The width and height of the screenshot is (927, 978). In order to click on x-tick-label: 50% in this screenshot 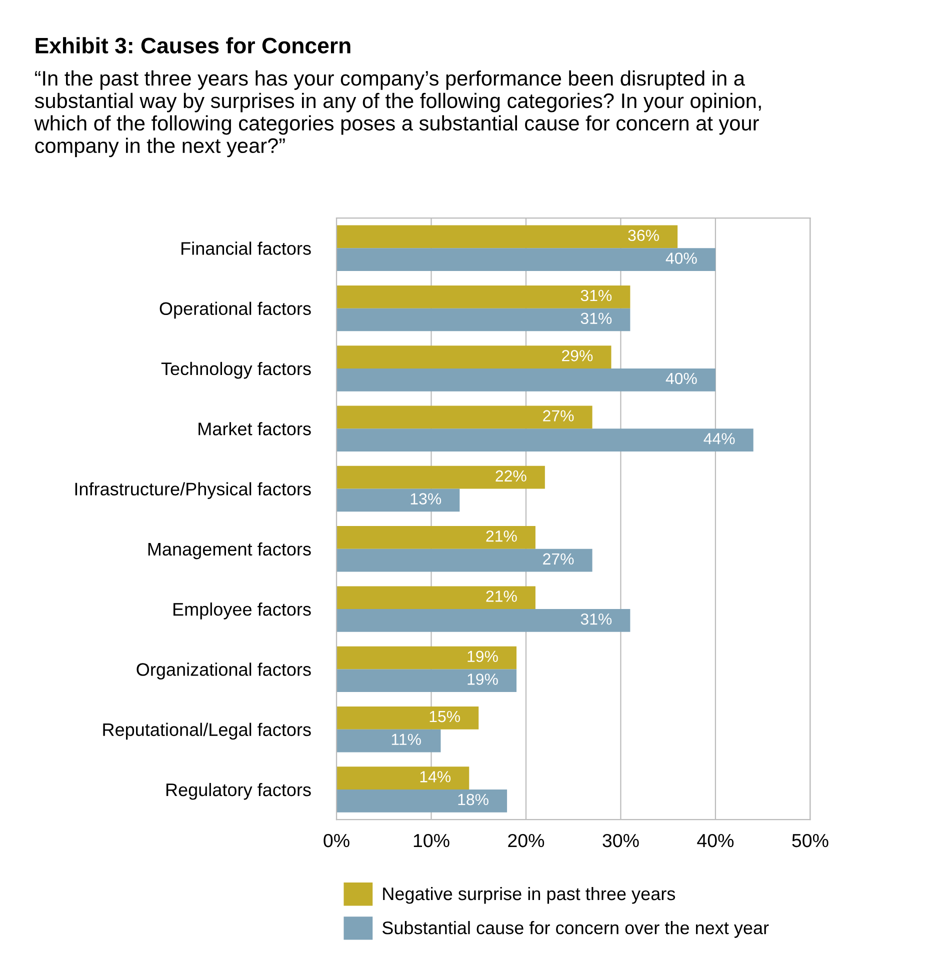, I will do `click(810, 841)`.